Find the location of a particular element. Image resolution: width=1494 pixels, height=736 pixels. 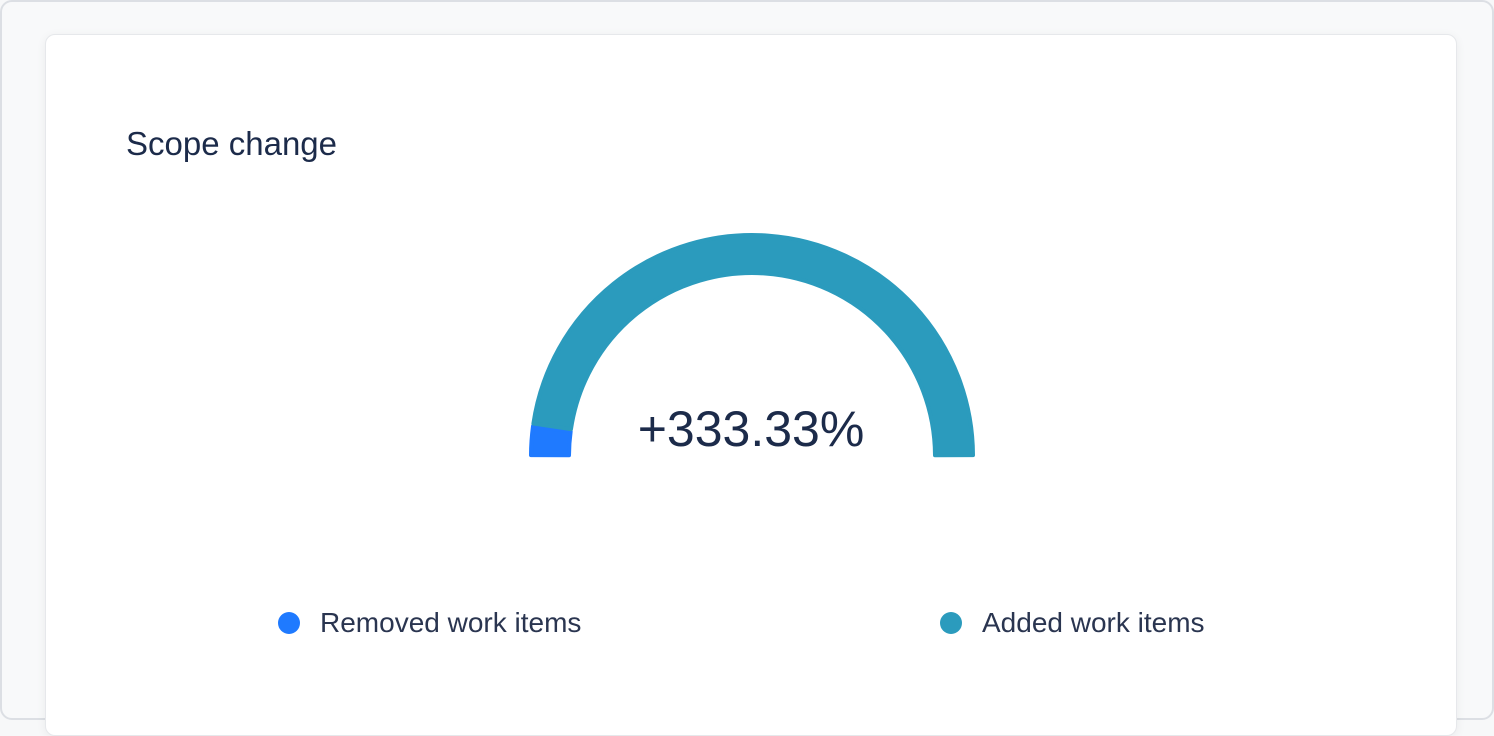

legend-item-removed: Removed work items is located at coordinates (429, 623).